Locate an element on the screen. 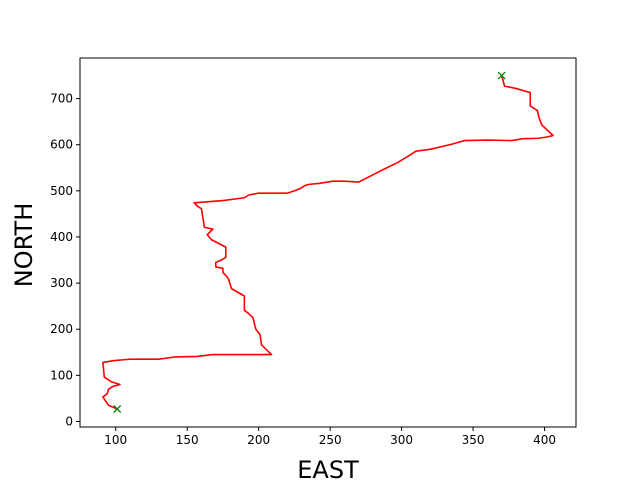  y-tick-label: 0 is located at coordinates (69, 421).